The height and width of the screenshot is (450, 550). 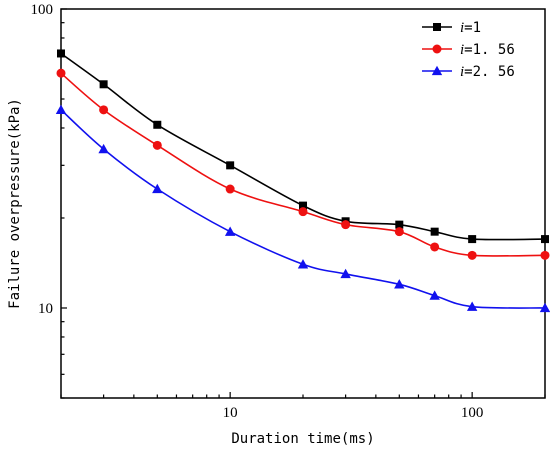 I want to click on x-tick-label: 10, so click(x=230, y=413).